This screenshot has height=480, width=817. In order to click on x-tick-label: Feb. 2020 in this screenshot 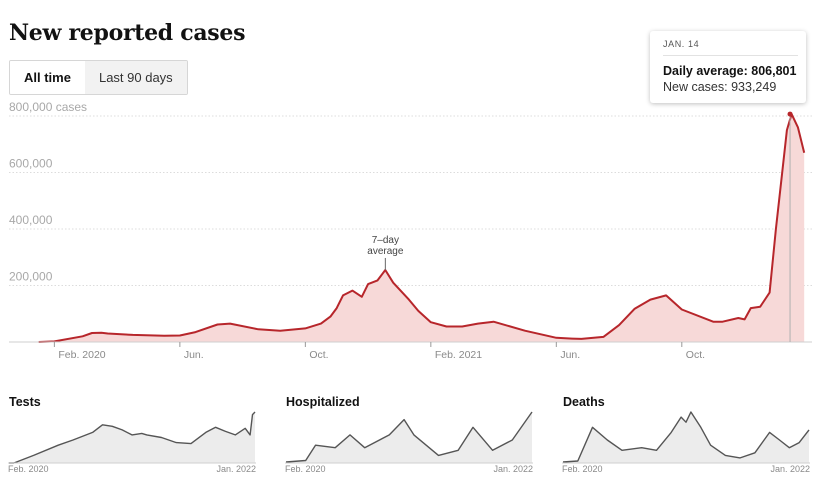, I will do `click(81, 355)`.